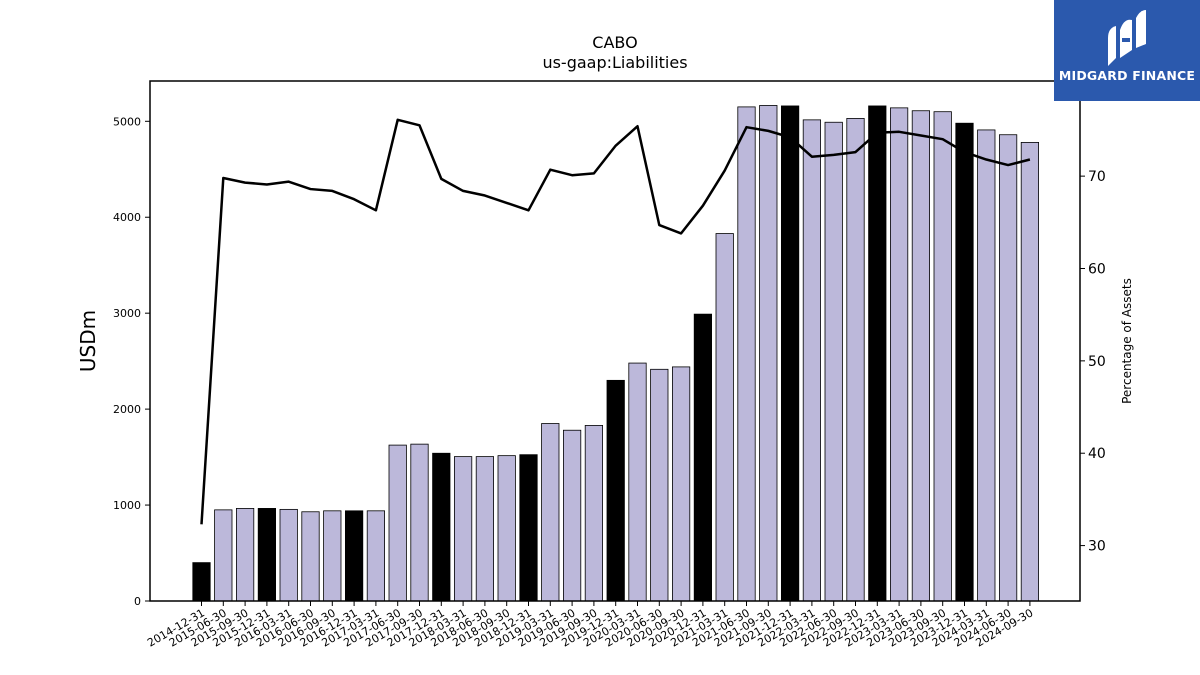 The height and width of the screenshot is (675, 1200). Describe the element at coordinates (127, 409) in the screenshot. I see `y-tick-label: 2000` at that location.